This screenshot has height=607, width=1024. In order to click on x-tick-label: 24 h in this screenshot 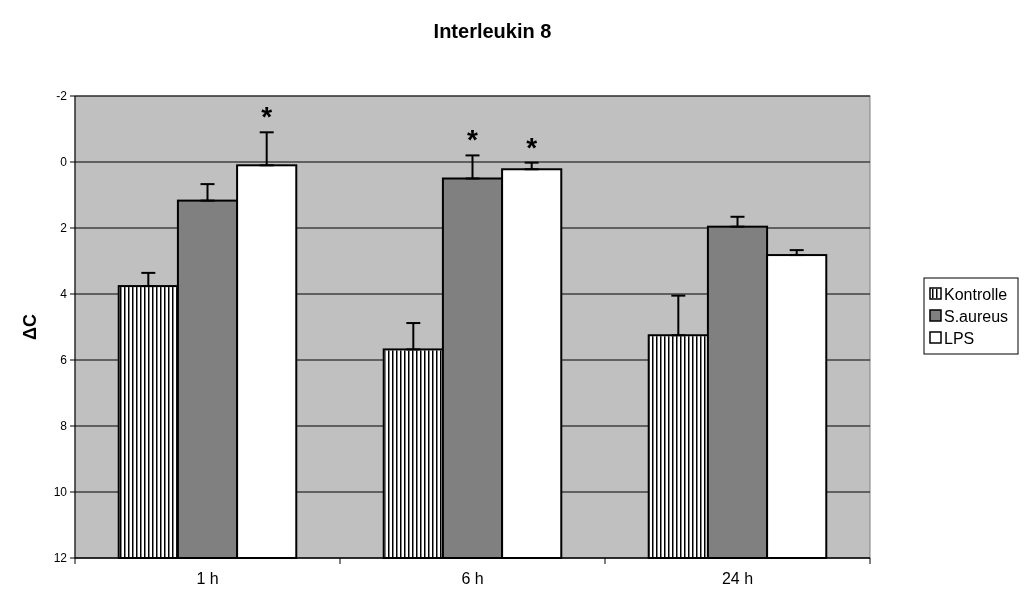, I will do `click(737, 578)`.